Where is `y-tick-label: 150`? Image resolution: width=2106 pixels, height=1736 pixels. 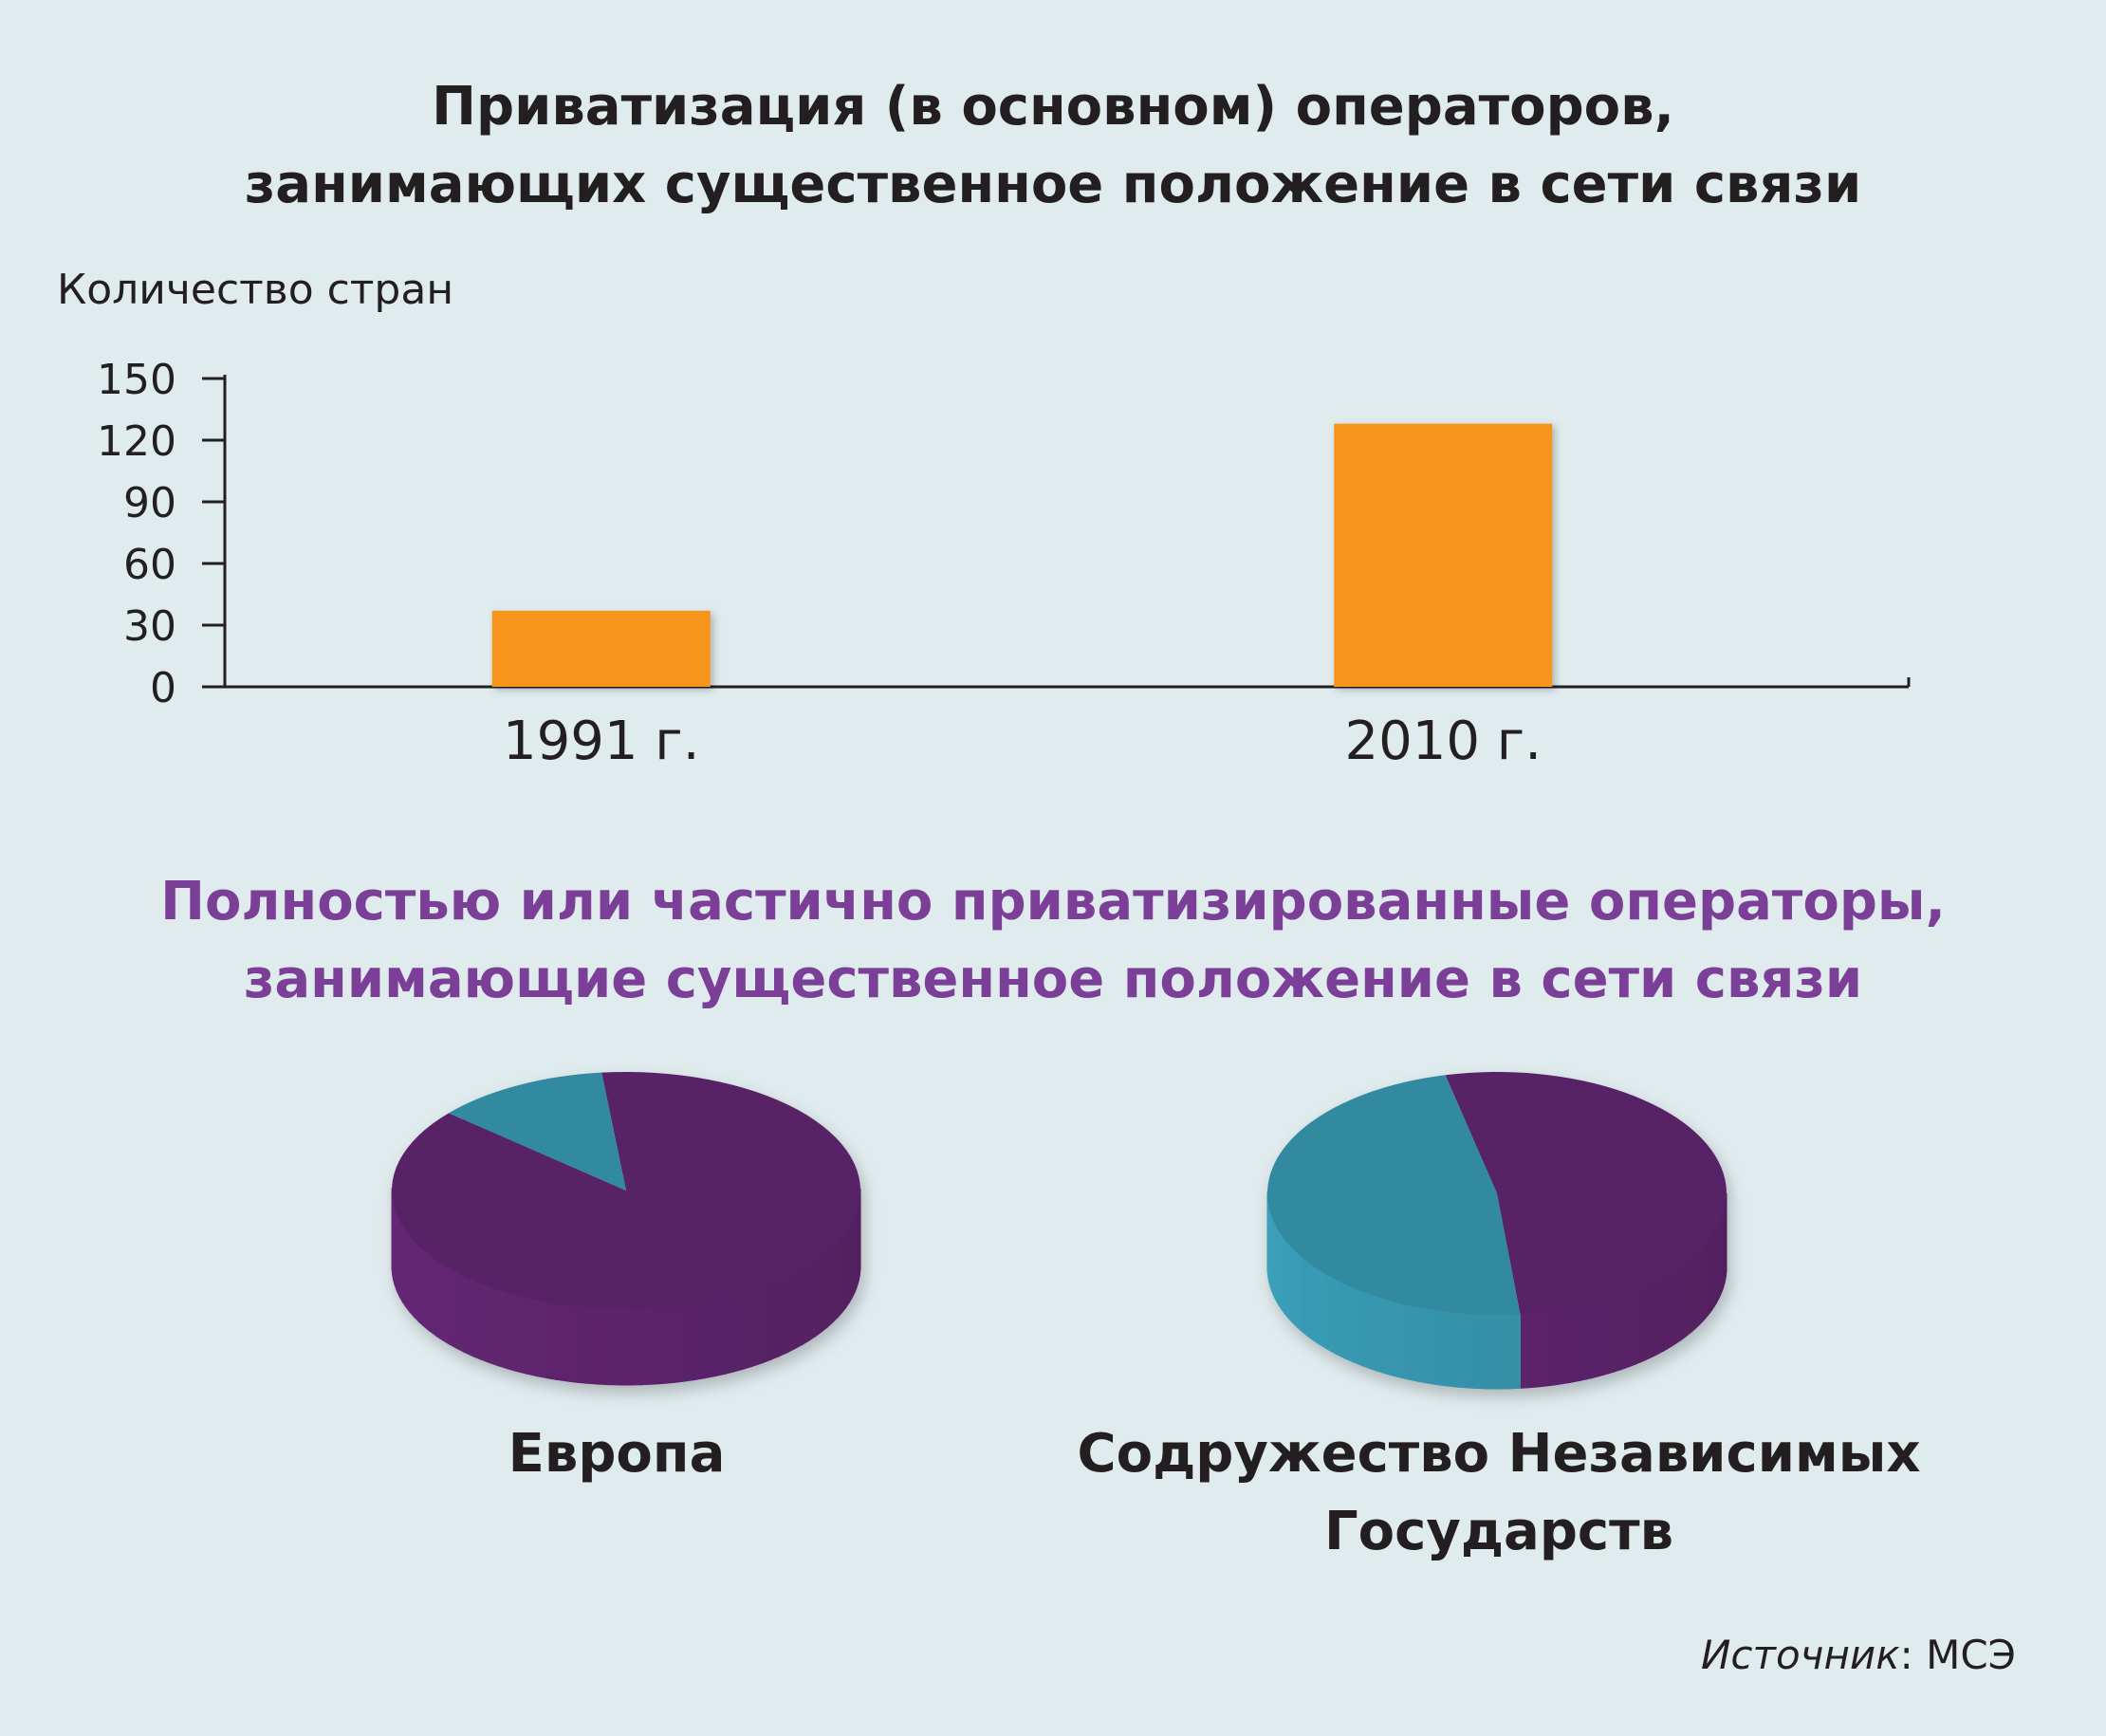 y-tick-label: 150 is located at coordinates (137, 380).